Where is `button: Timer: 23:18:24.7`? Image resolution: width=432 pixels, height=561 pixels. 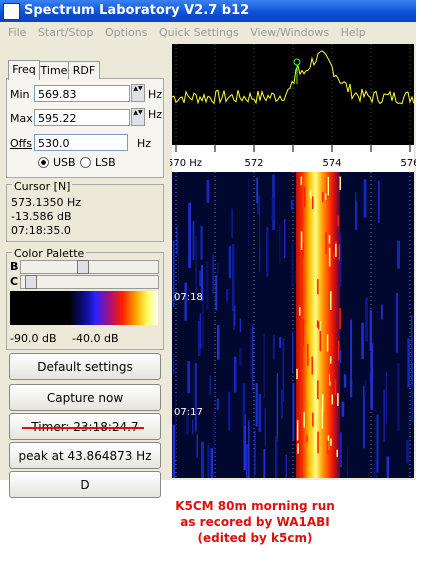
button: Timer: 23:18:24.7 is located at coordinates (85, 426).